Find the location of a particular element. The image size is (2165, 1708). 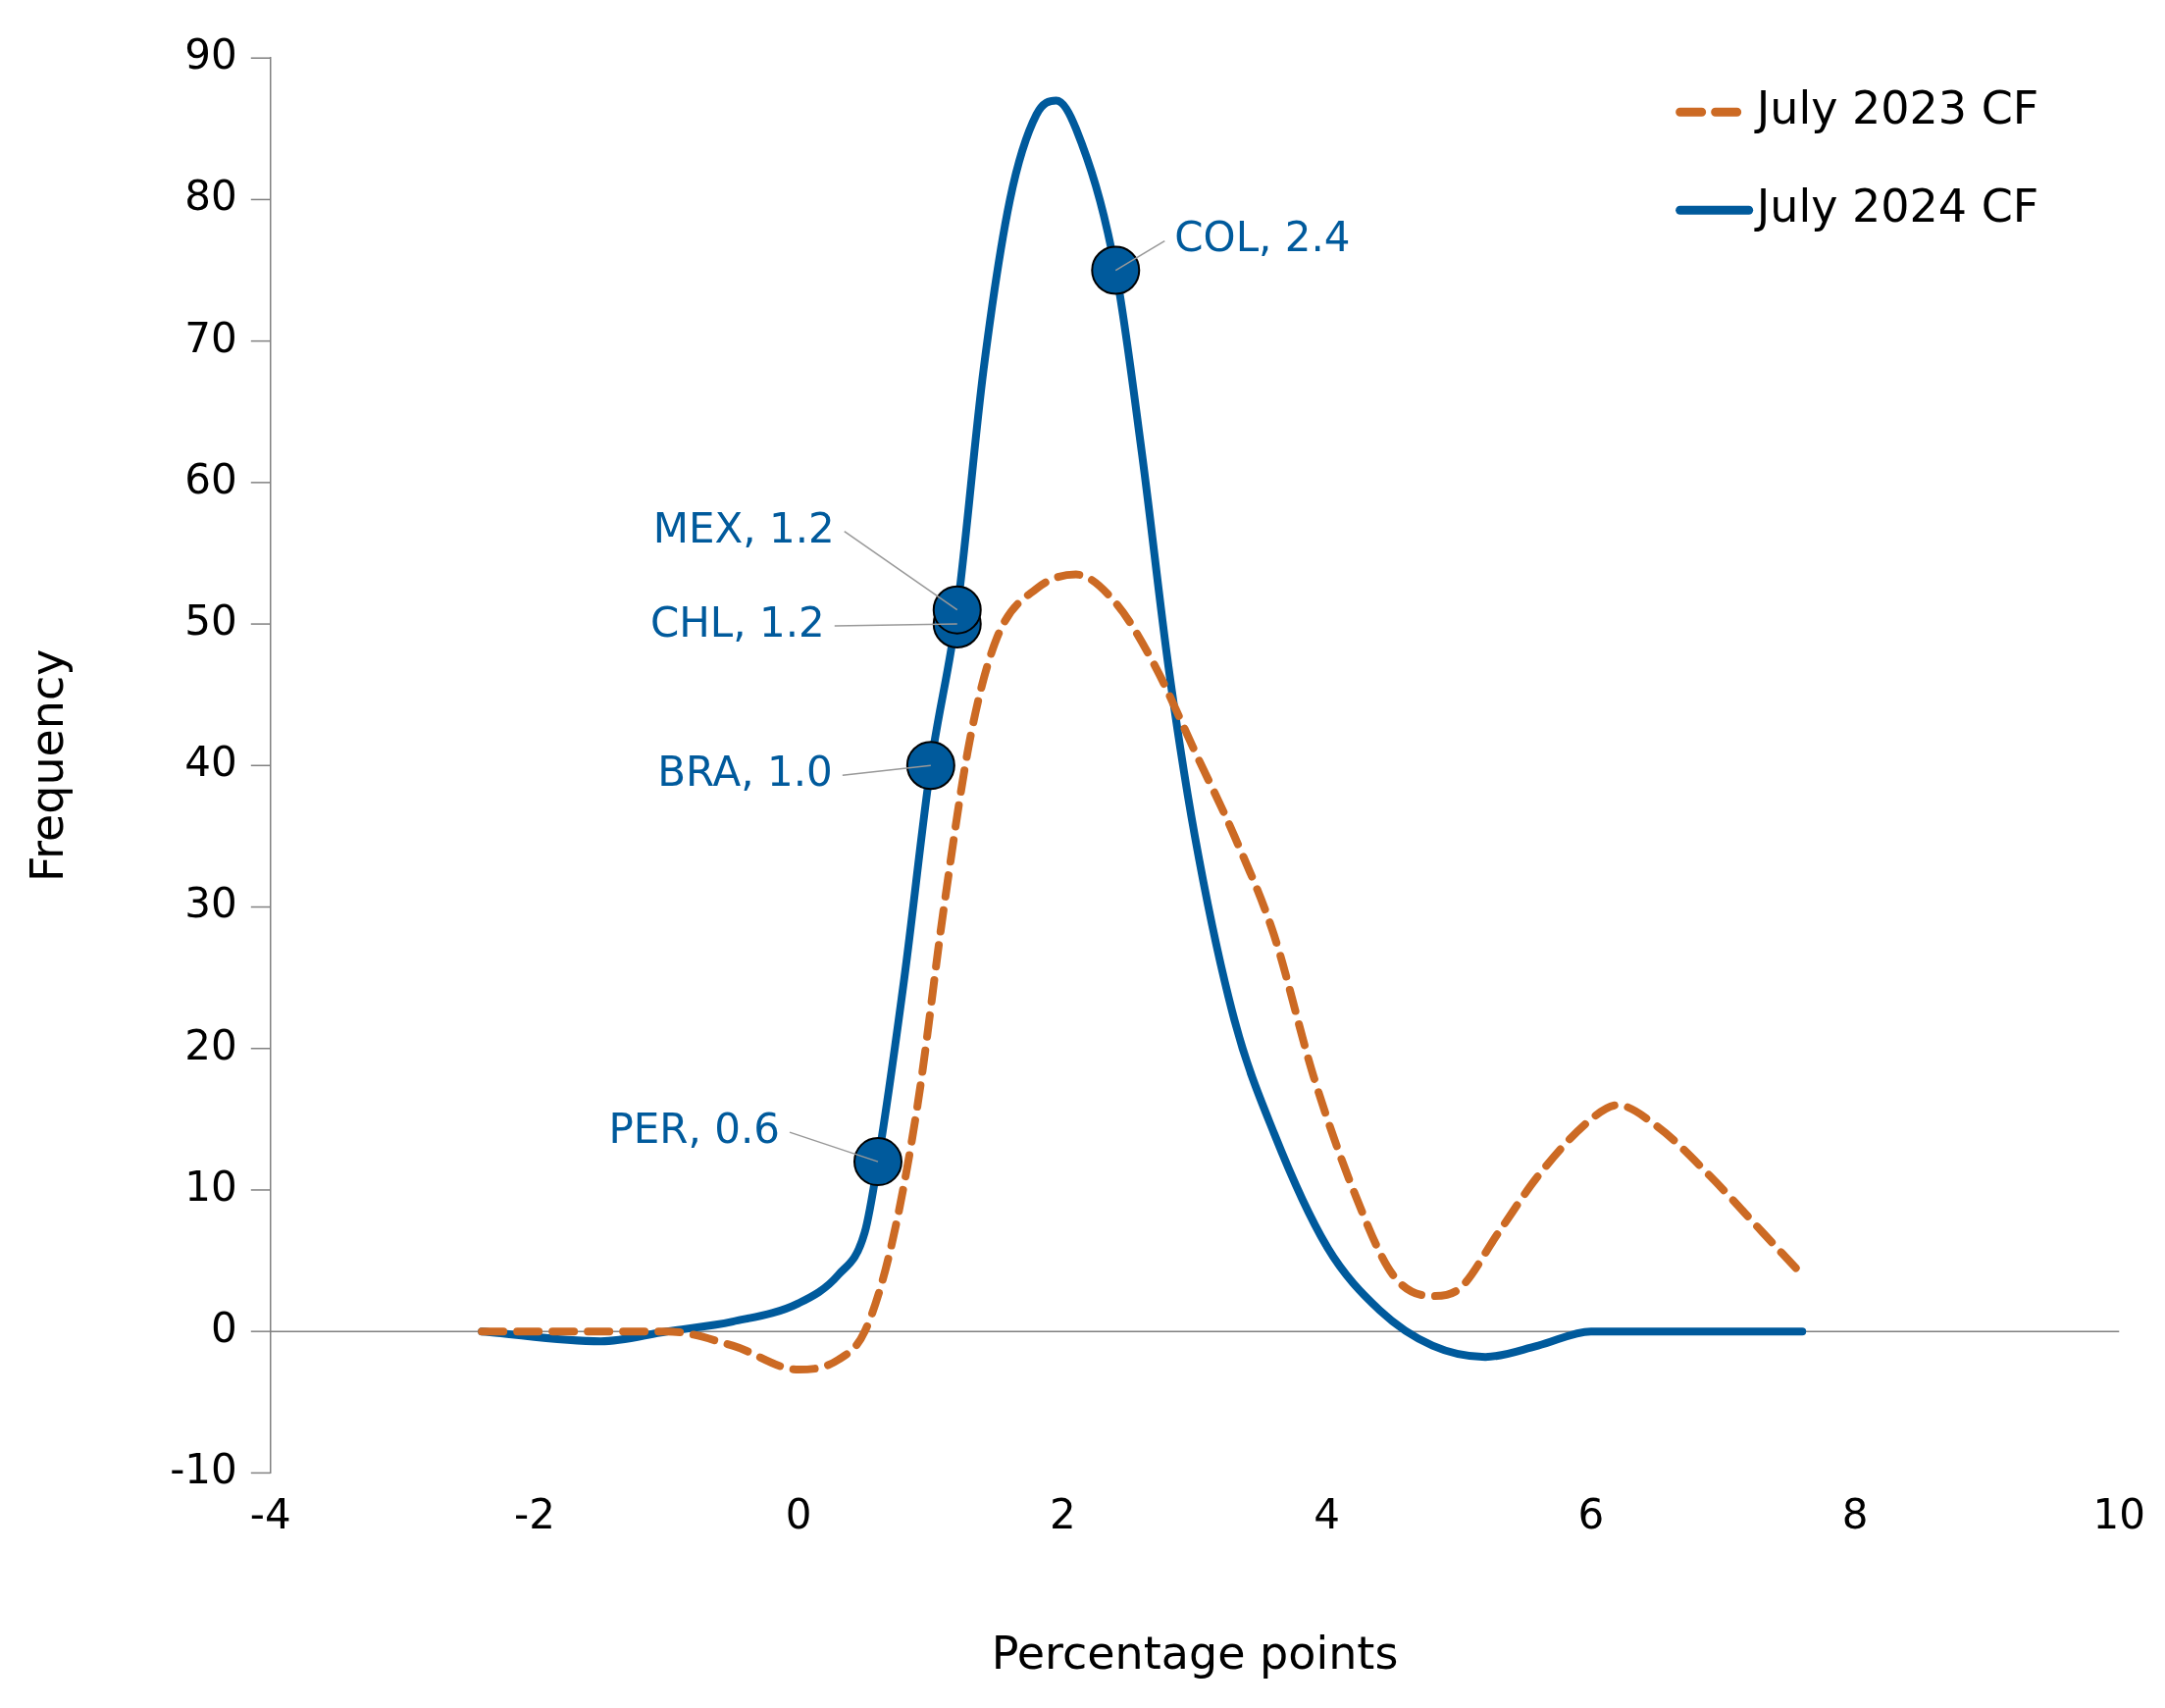

x-tick-label: 4 is located at coordinates (1327, 1514).